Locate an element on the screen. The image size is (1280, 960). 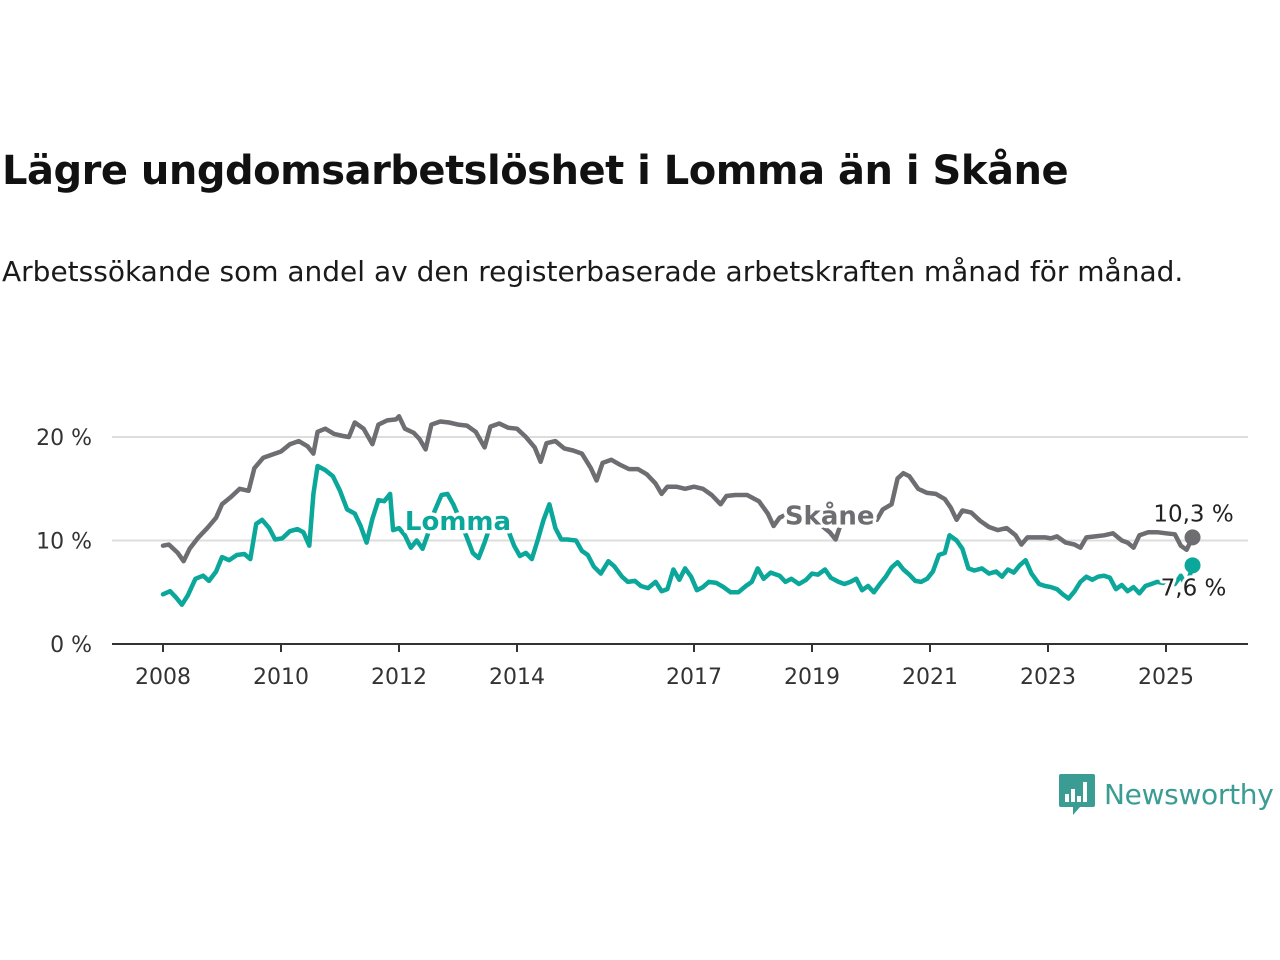
x-tick-label: 2021 is located at coordinates (930, 677).